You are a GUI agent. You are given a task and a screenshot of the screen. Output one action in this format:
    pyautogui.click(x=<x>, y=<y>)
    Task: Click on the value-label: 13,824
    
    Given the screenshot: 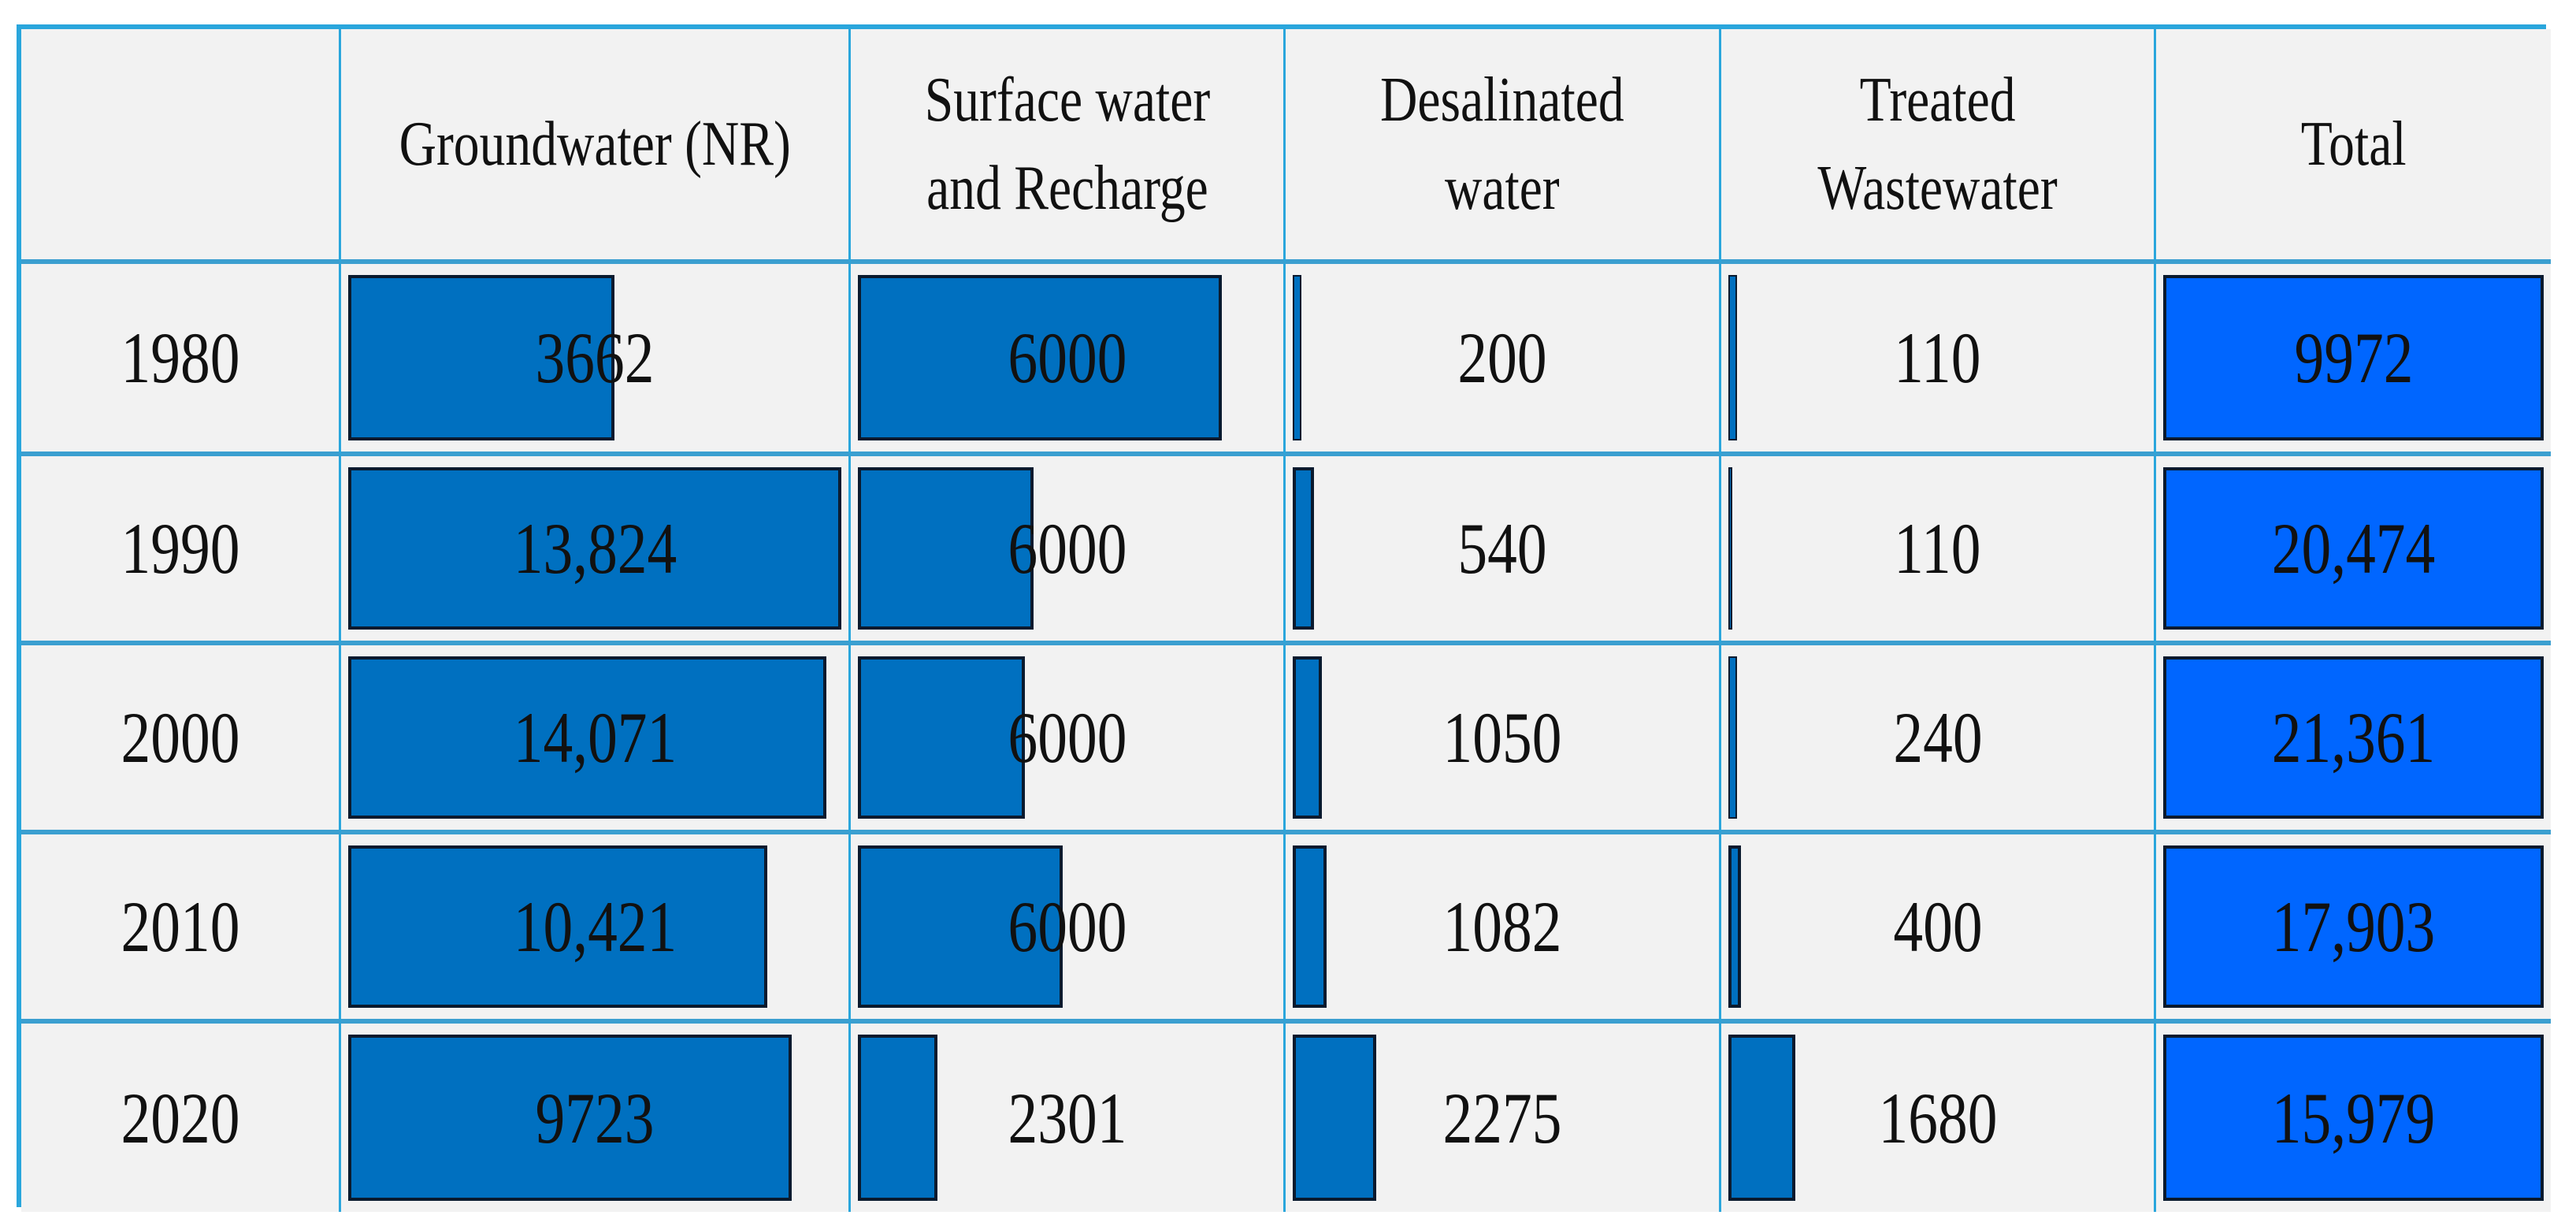 What is the action you would take?
    pyautogui.click(x=595, y=548)
    